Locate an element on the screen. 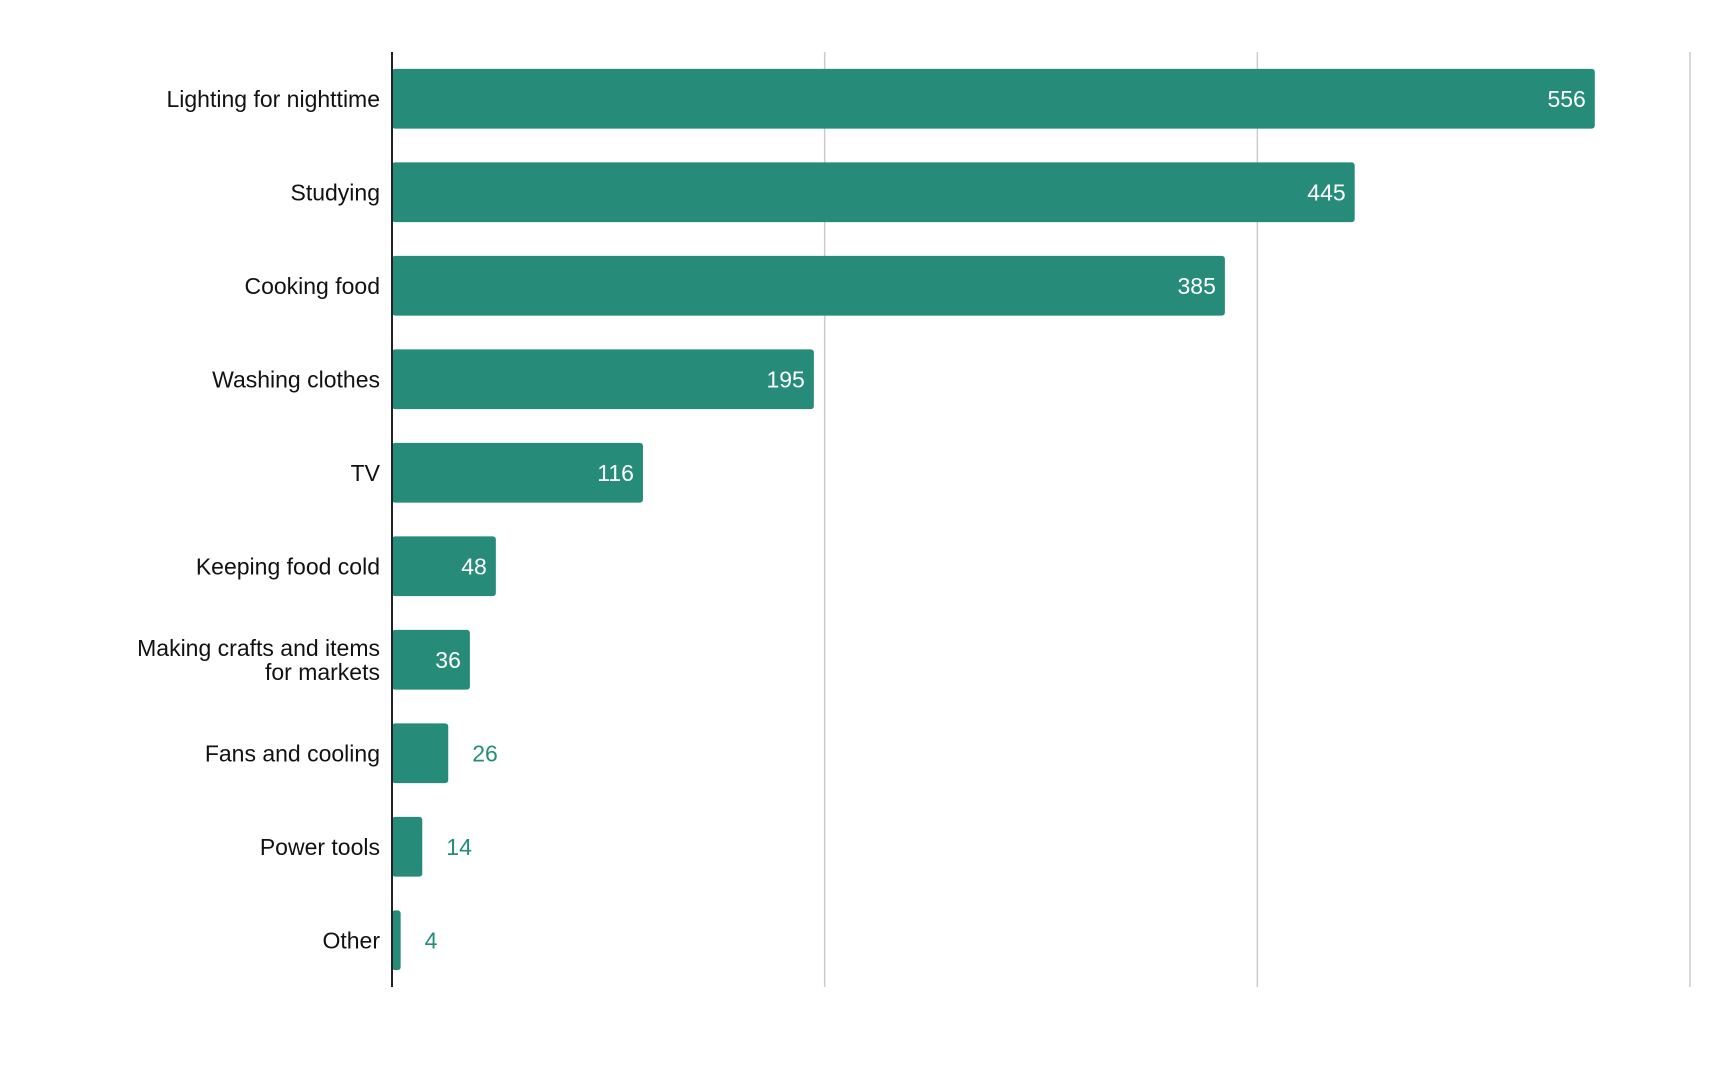 The width and height of the screenshot is (1736, 1072). category-label: Studying is located at coordinates (335, 192).